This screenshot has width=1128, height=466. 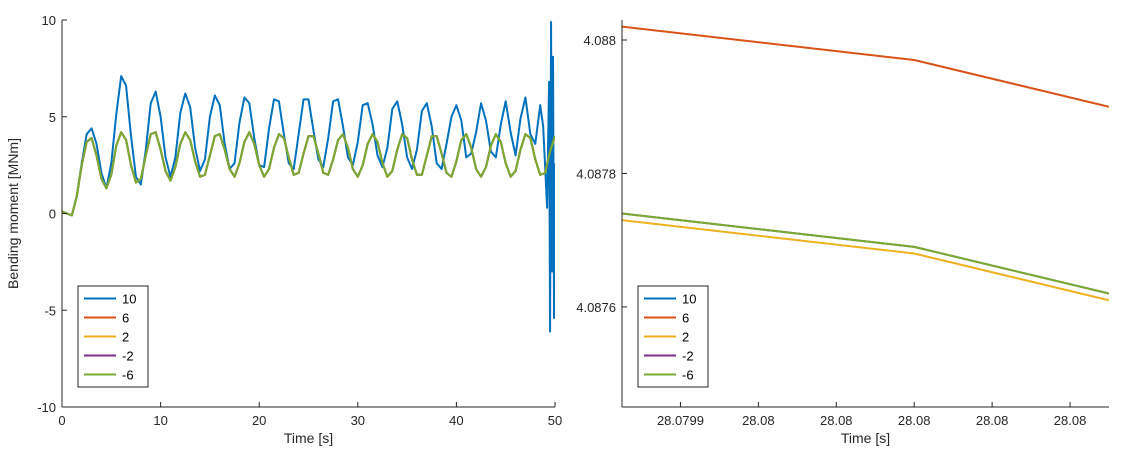 I want to click on y-tick-label: 4.0878, so click(x=596, y=173).